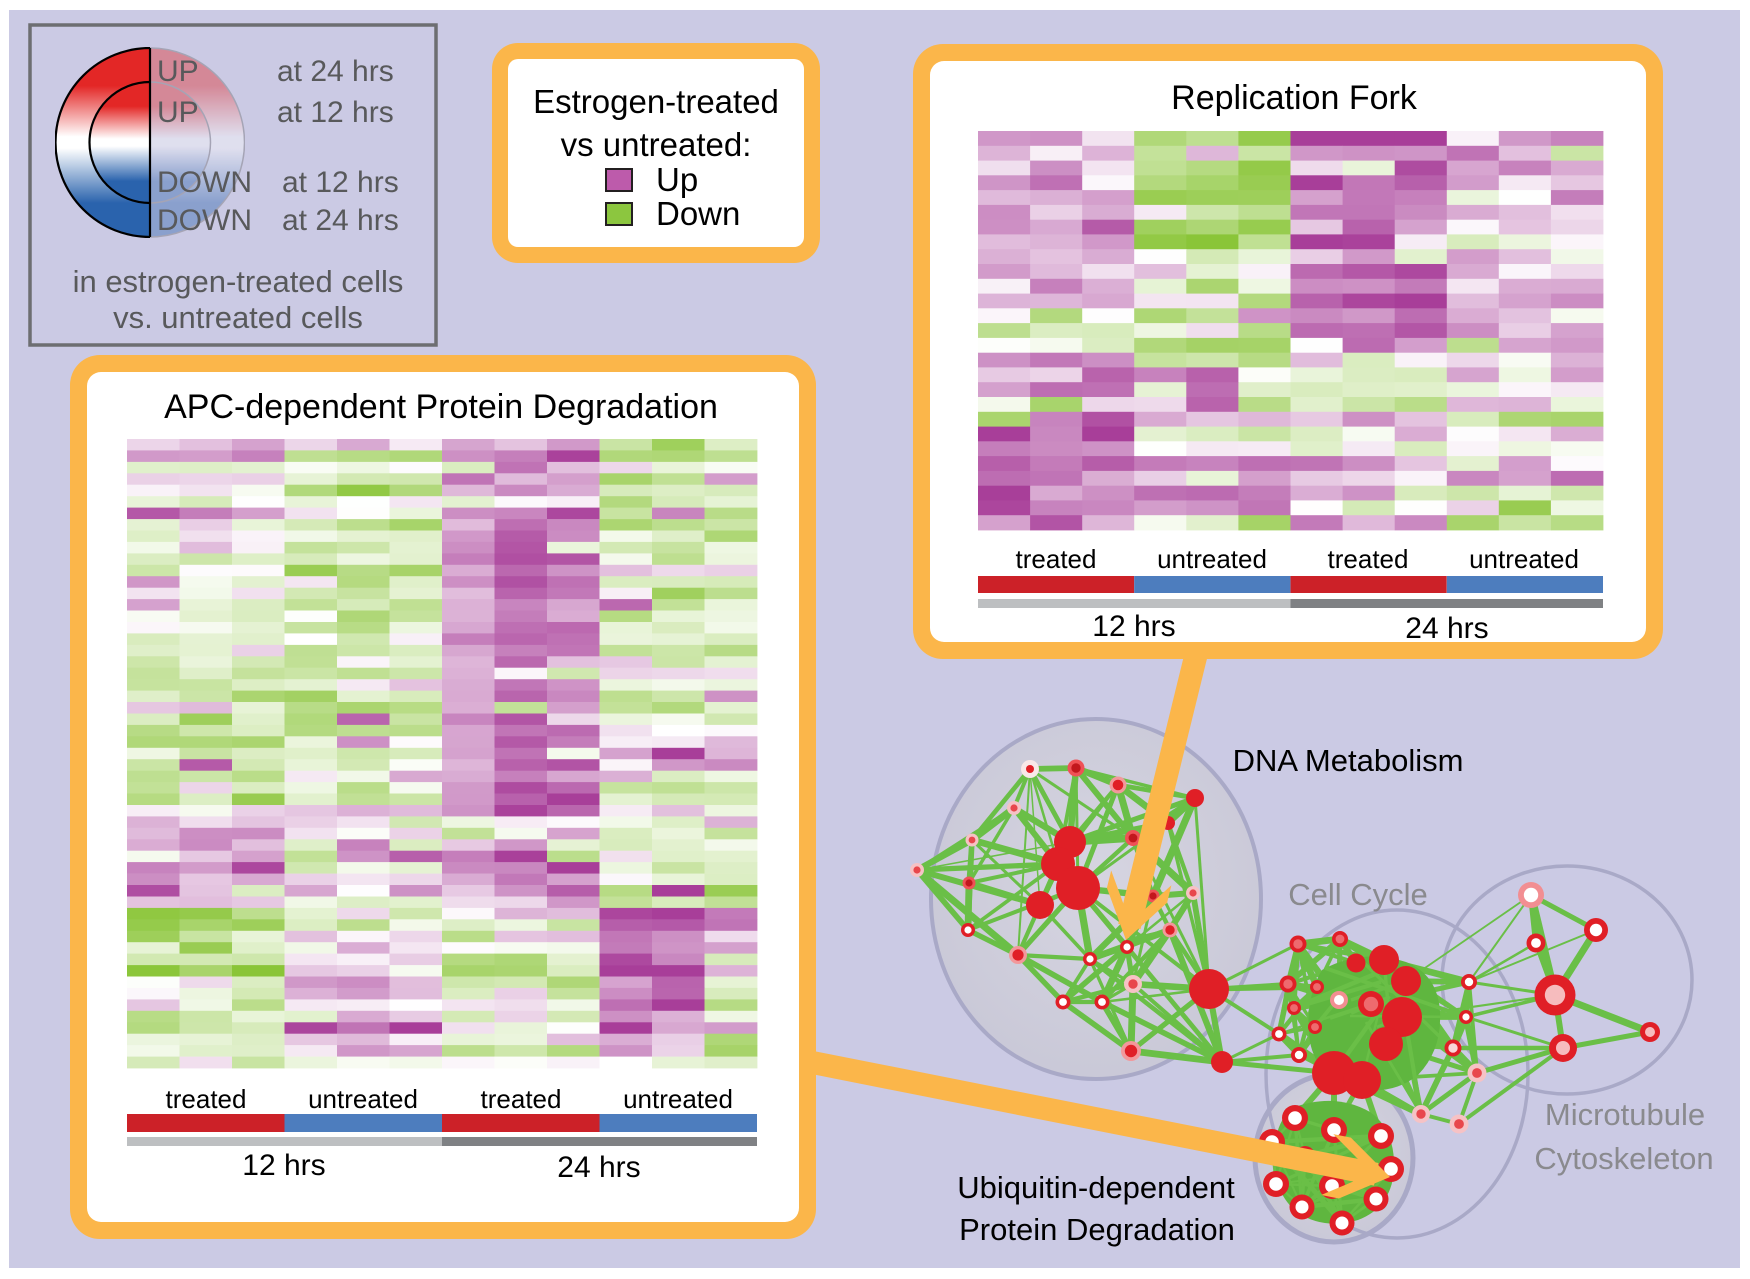 The width and height of the screenshot is (1750, 1279). I want to click on svg-text: Cell Cycle, so click(1358, 894).